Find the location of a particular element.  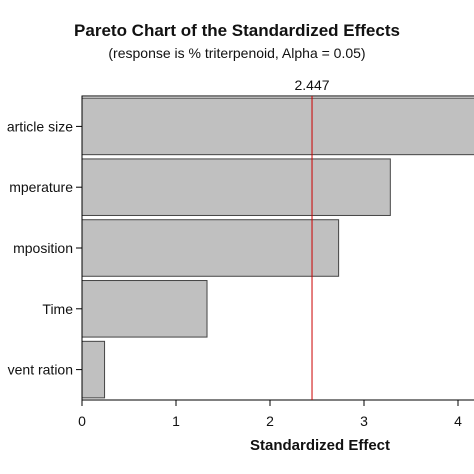

x-axis: 0 1 2 3 4 is located at coordinates (270, 414).